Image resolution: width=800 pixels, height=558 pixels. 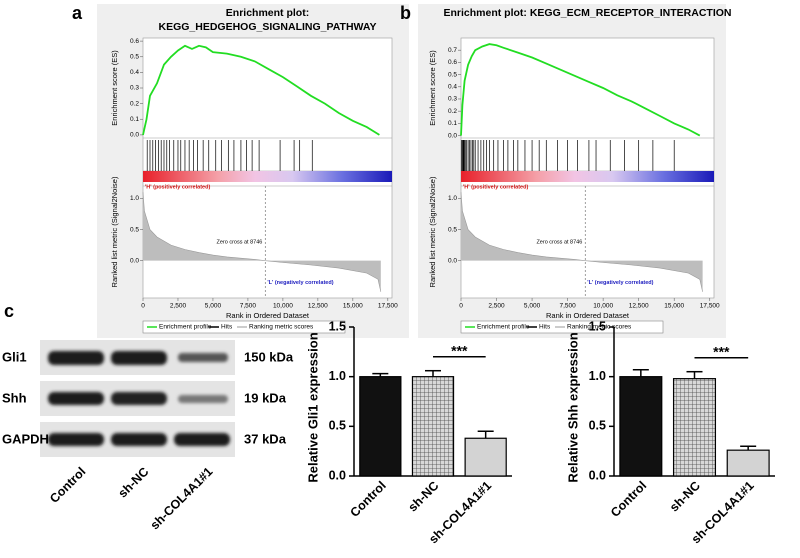 What do you see at coordinates (134, 483) in the screenshot?
I see `blot-lane-label: sh-NC` at bounding box center [134, 483].